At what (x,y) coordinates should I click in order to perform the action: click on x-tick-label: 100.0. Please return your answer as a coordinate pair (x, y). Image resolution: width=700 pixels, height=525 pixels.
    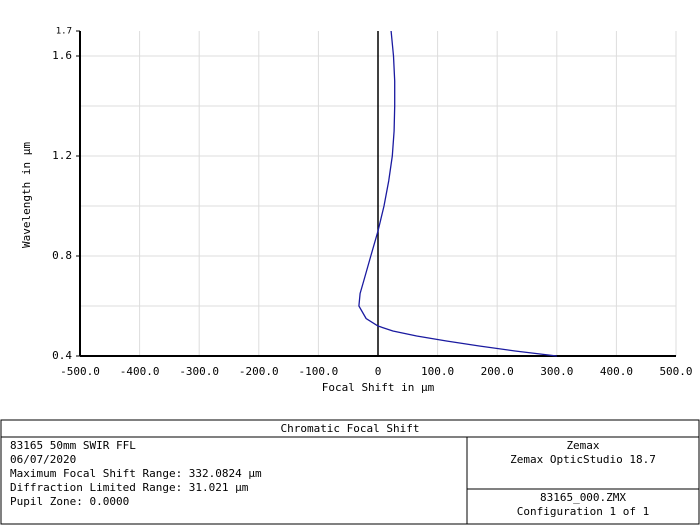
    Looking at the image, I should click on (437, 371).